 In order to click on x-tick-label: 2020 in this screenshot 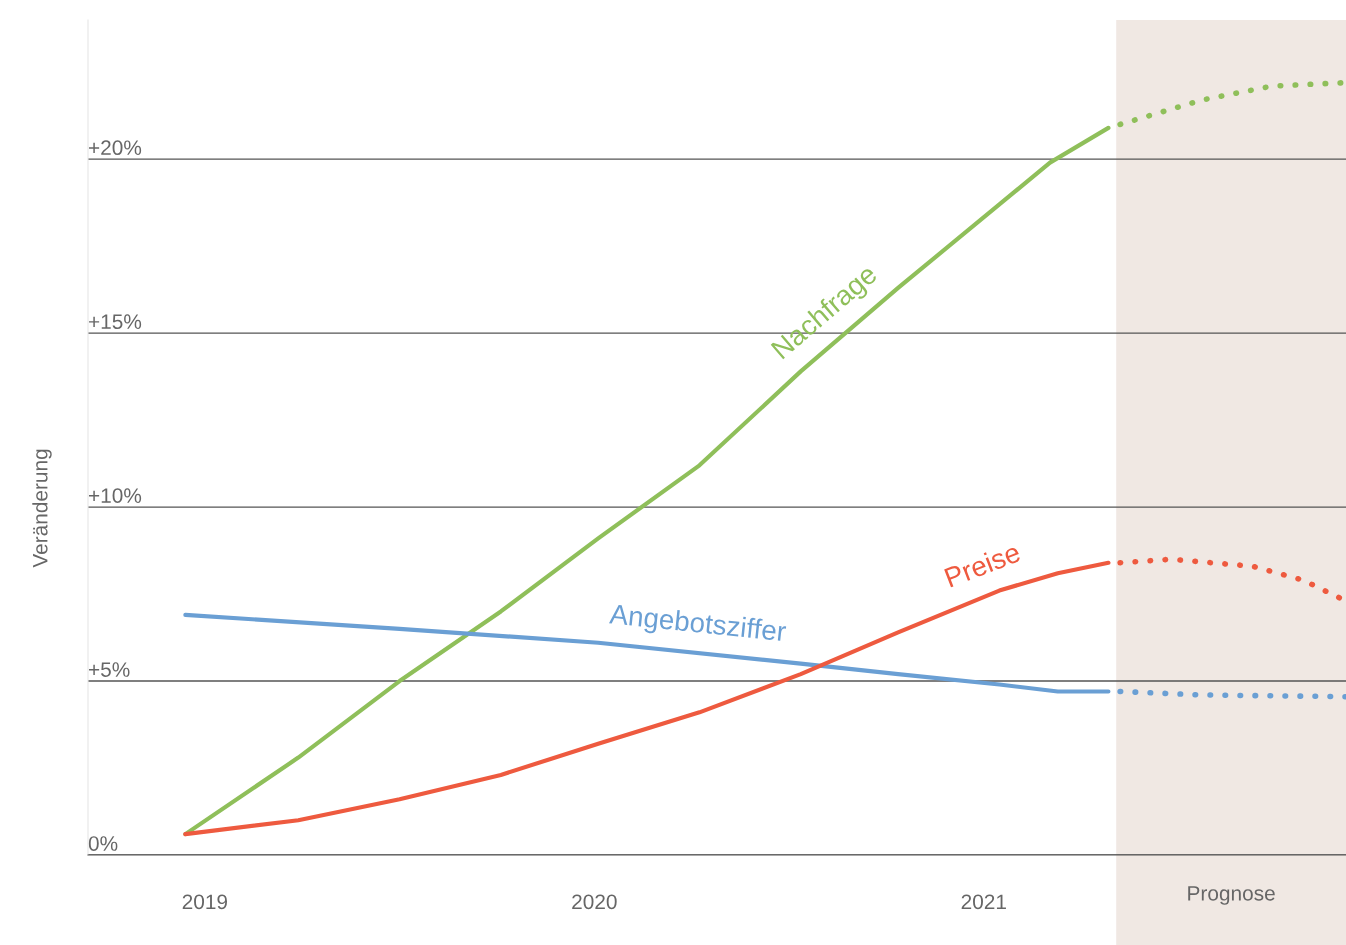, I will do `click(594, 902)`.